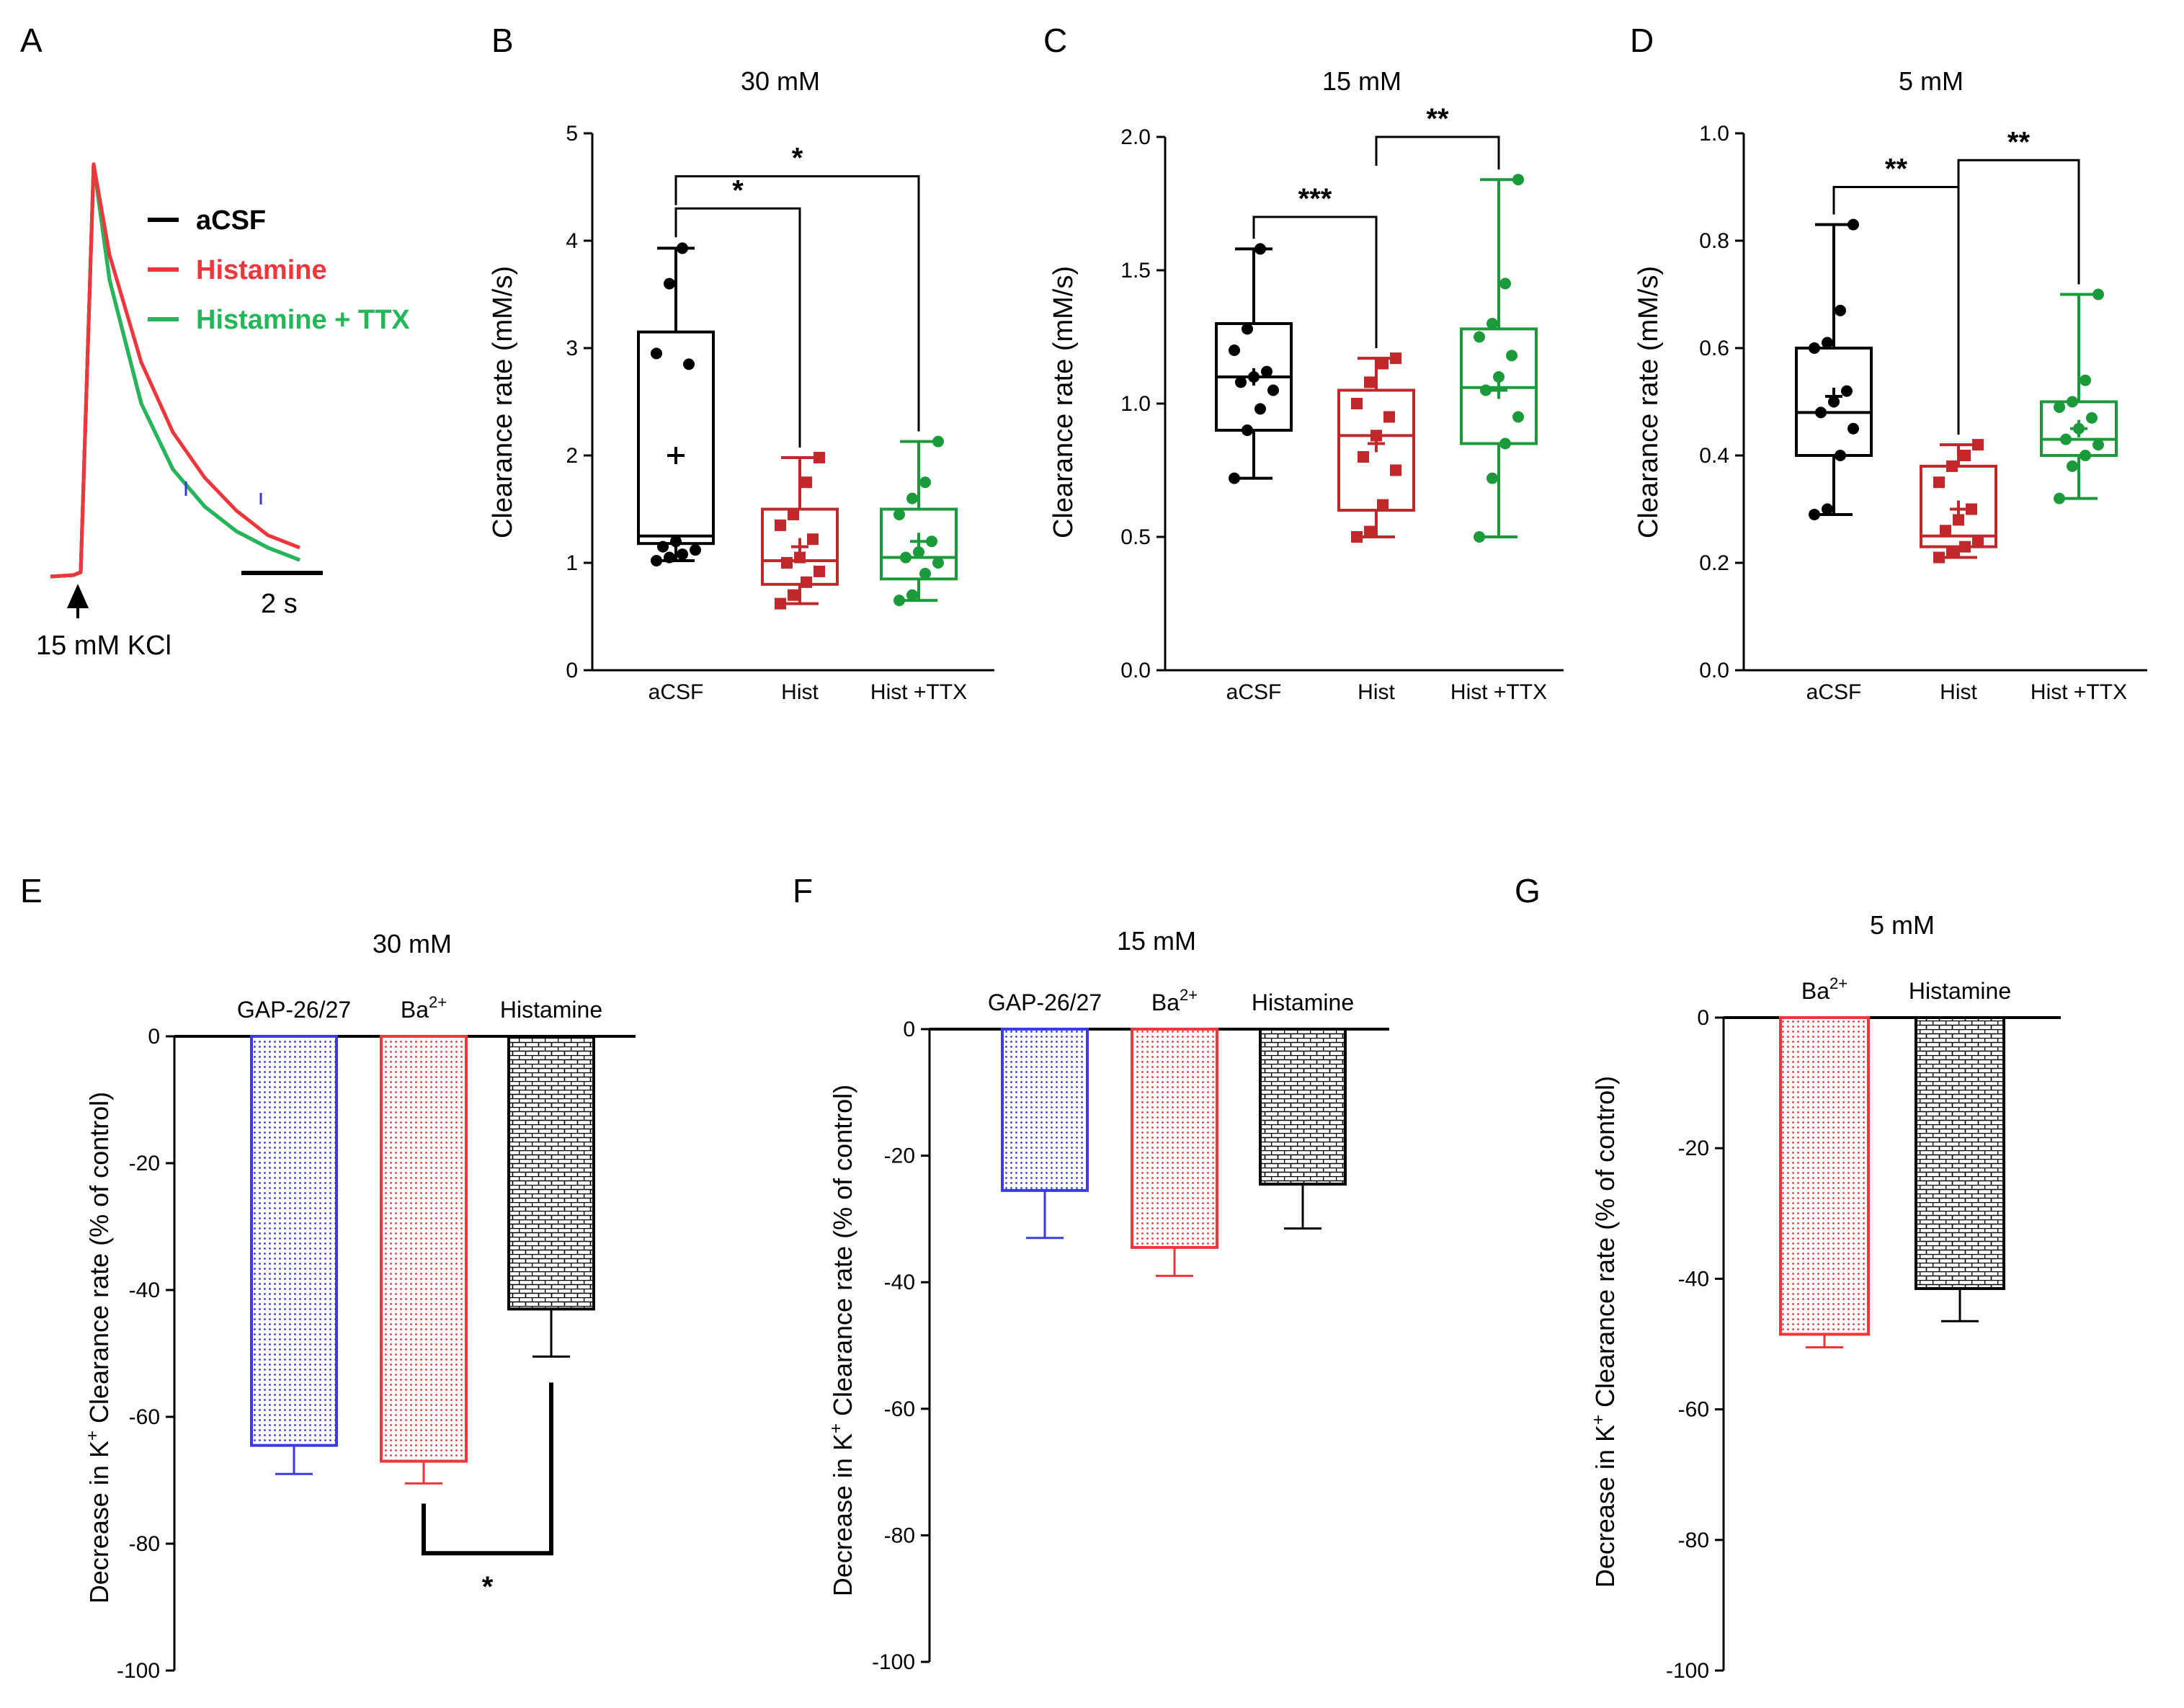 The width and height of the screenshot is (2184, 1708). I want to click on category-label: Ba2+, so click(1174, 1001).